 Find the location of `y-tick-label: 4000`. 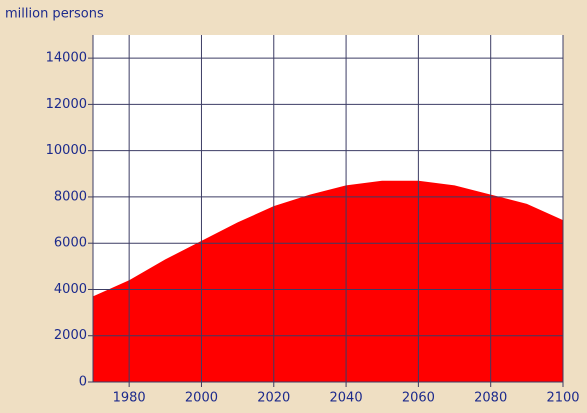

y-tick-label: 4000 is located at coordinates (70, 289).